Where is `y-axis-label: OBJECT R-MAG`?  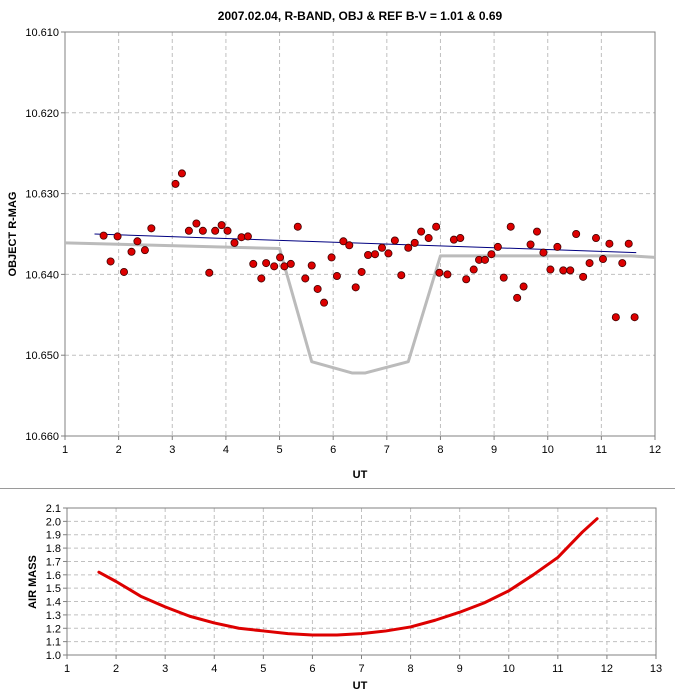
y-axis-label: OBJECT R-MAG is located at coordinates (13, 234).